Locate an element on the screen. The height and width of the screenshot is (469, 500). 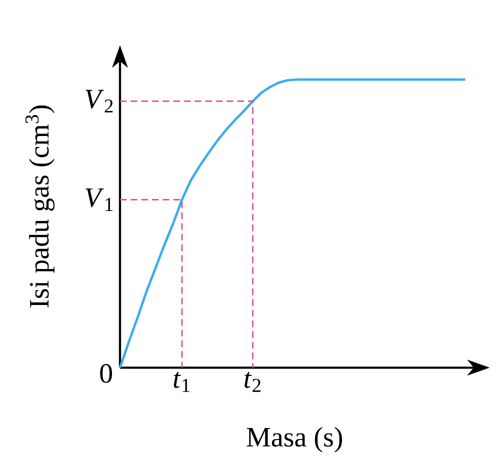
ref-line-label: V$_{1}$ is located at coordinates (99, 199).